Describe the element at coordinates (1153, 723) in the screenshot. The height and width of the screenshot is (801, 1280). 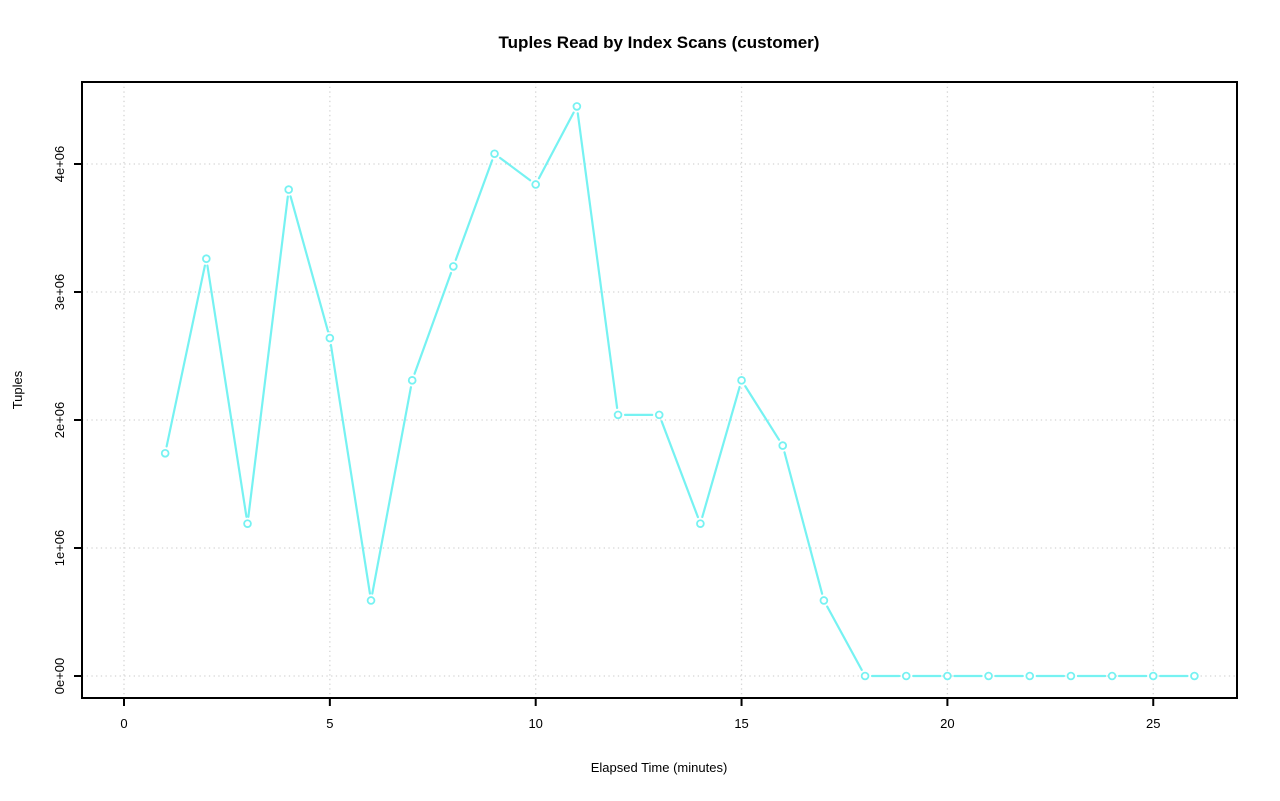
I see `x-tick-label: 25` at that location.